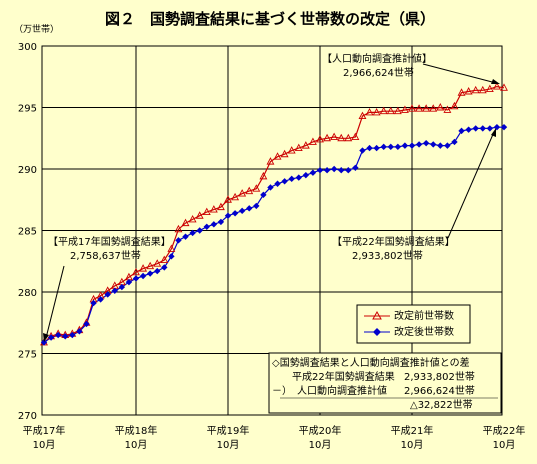 The width and height of the screenshot is (537, 464). Describe the element at coordinates (282, 391) in the screenshot. I see `difference-row2-op: －）` at that location.